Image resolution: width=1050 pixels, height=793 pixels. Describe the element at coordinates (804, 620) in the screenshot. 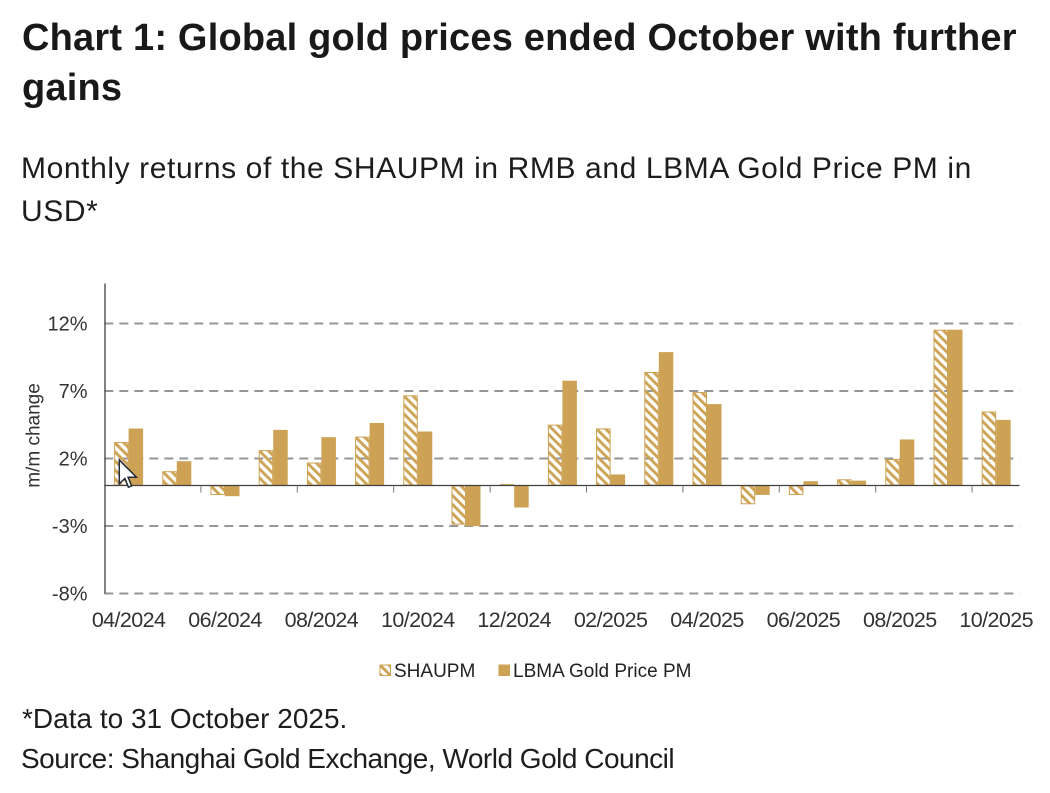

I see `svg-text: 06/2025` at that location.